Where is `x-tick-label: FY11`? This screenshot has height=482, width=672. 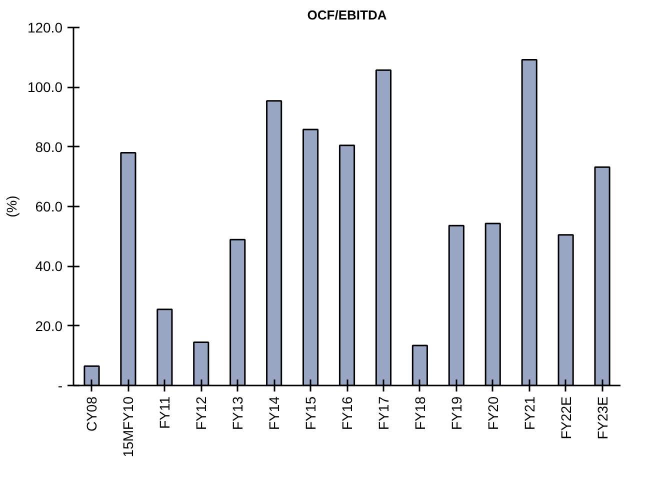 x-tick-label: FY11 is located at coordinates (164, 412).